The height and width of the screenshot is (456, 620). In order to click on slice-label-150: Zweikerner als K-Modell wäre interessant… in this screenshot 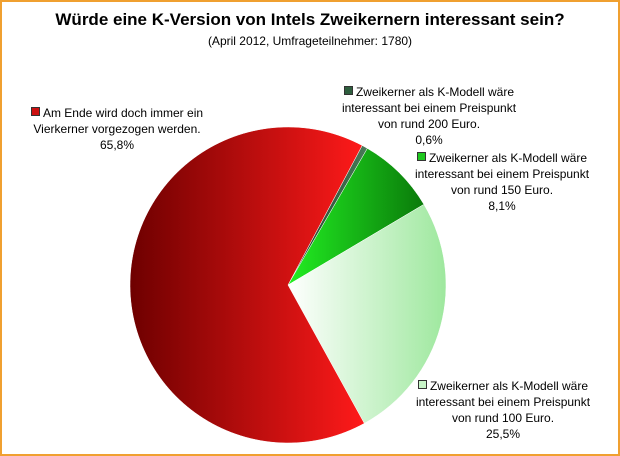, I will do `click(502, 182)`.